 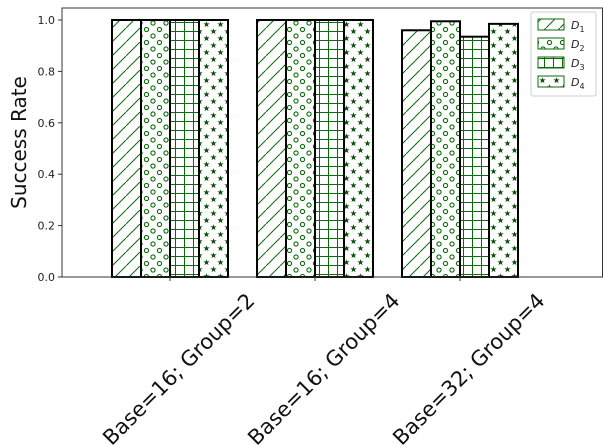 I want to click on bar-d3-group3, so click(x=474, y=156).